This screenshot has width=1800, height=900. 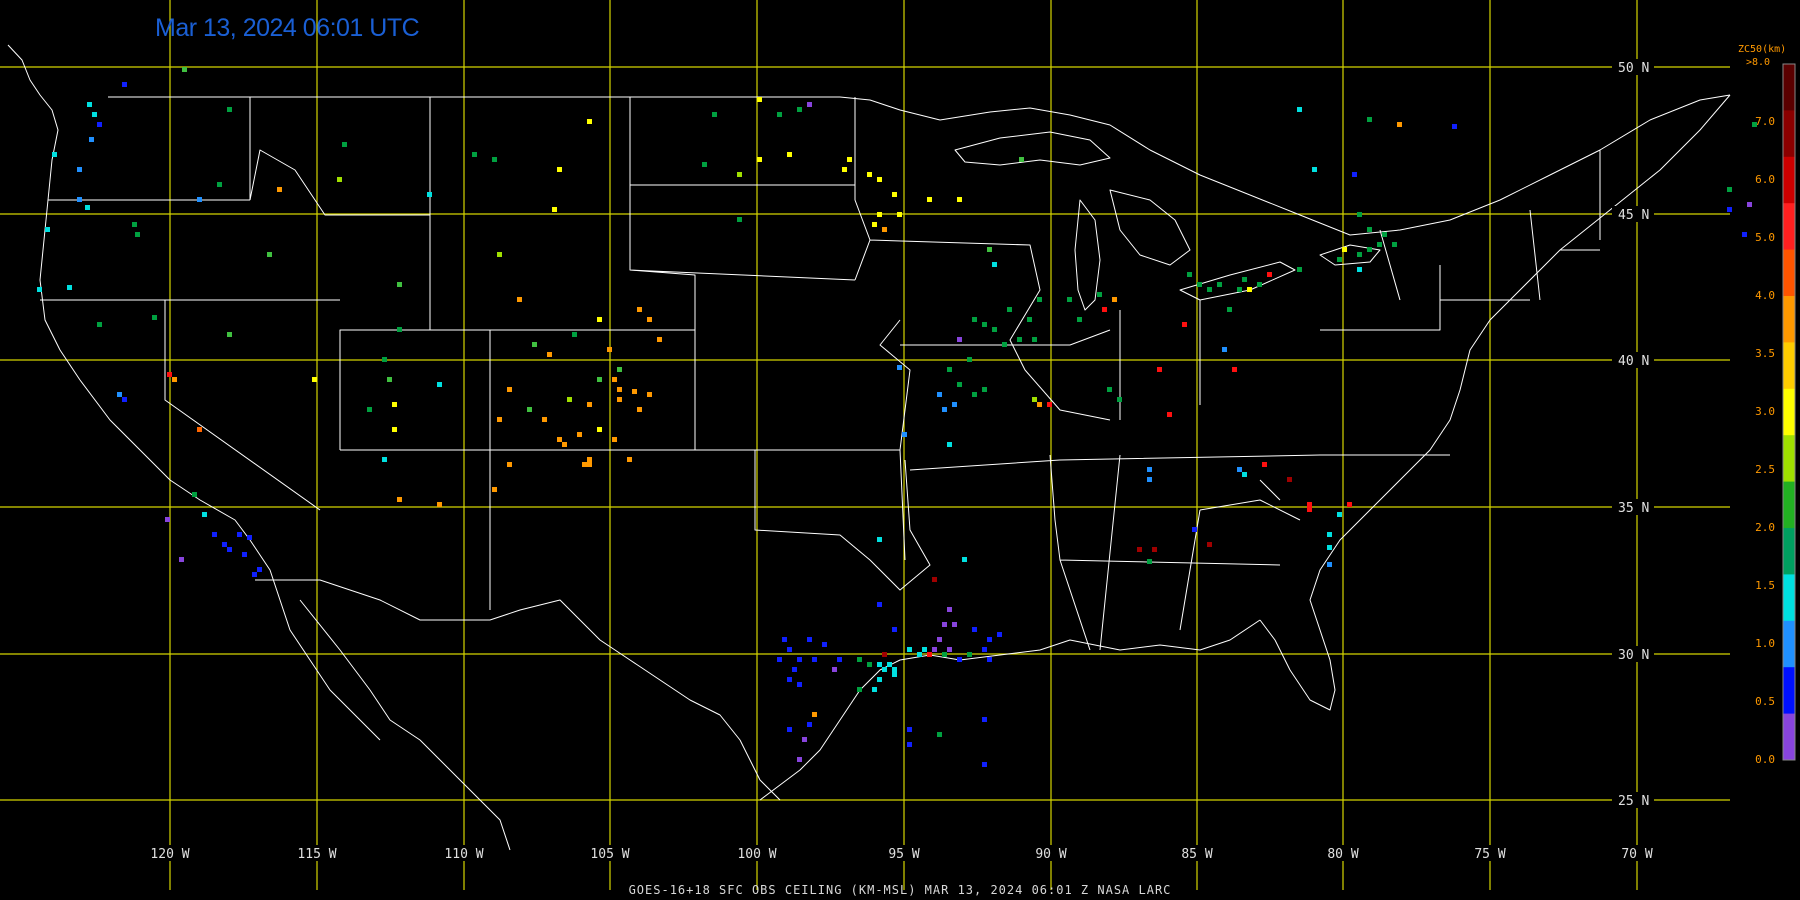 I want to click on colorbar-tick-label: 3.5, so click(x=1765, y=353).